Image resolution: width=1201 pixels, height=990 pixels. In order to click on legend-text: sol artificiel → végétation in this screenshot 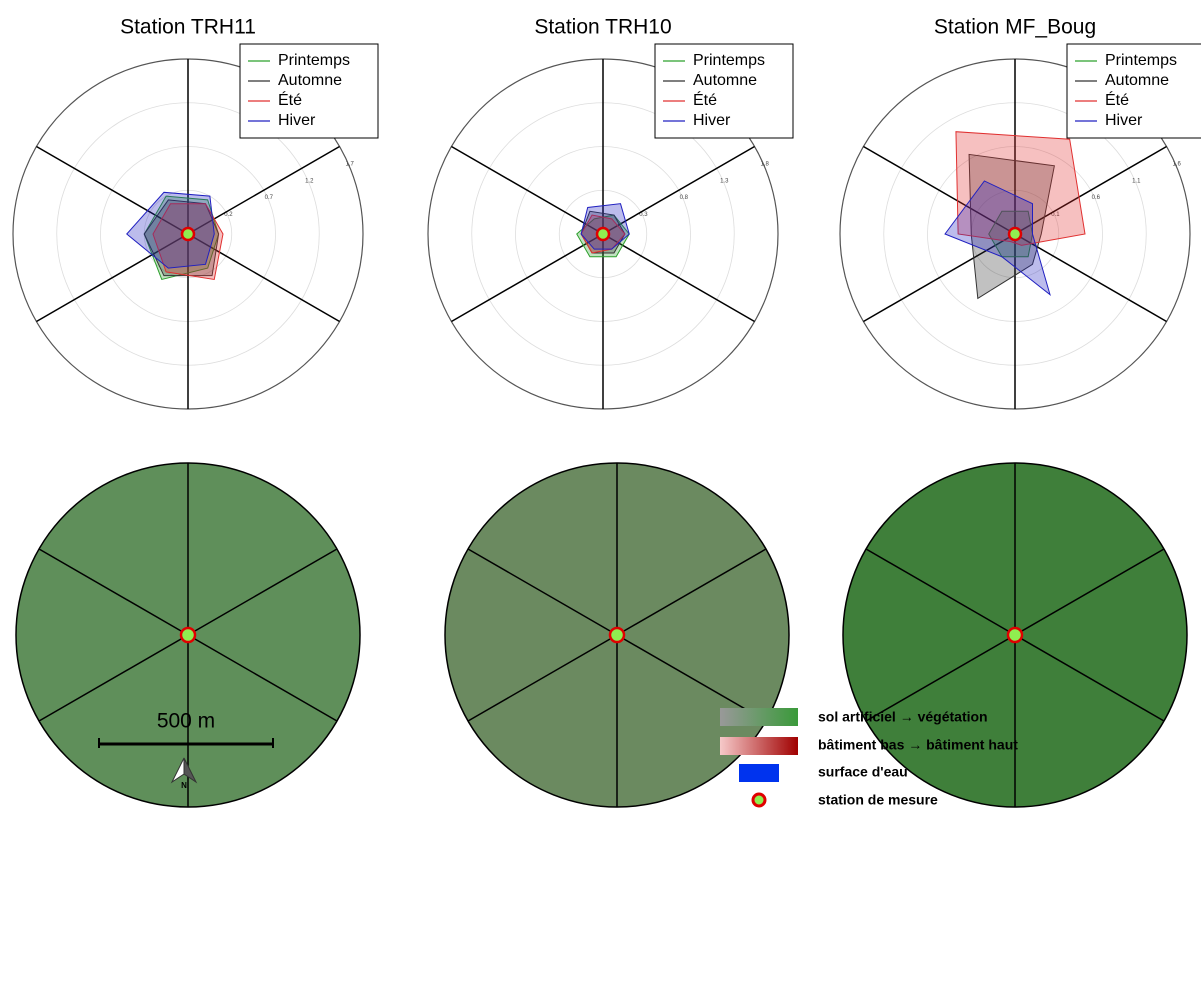, I will do `click(903, 717)`.